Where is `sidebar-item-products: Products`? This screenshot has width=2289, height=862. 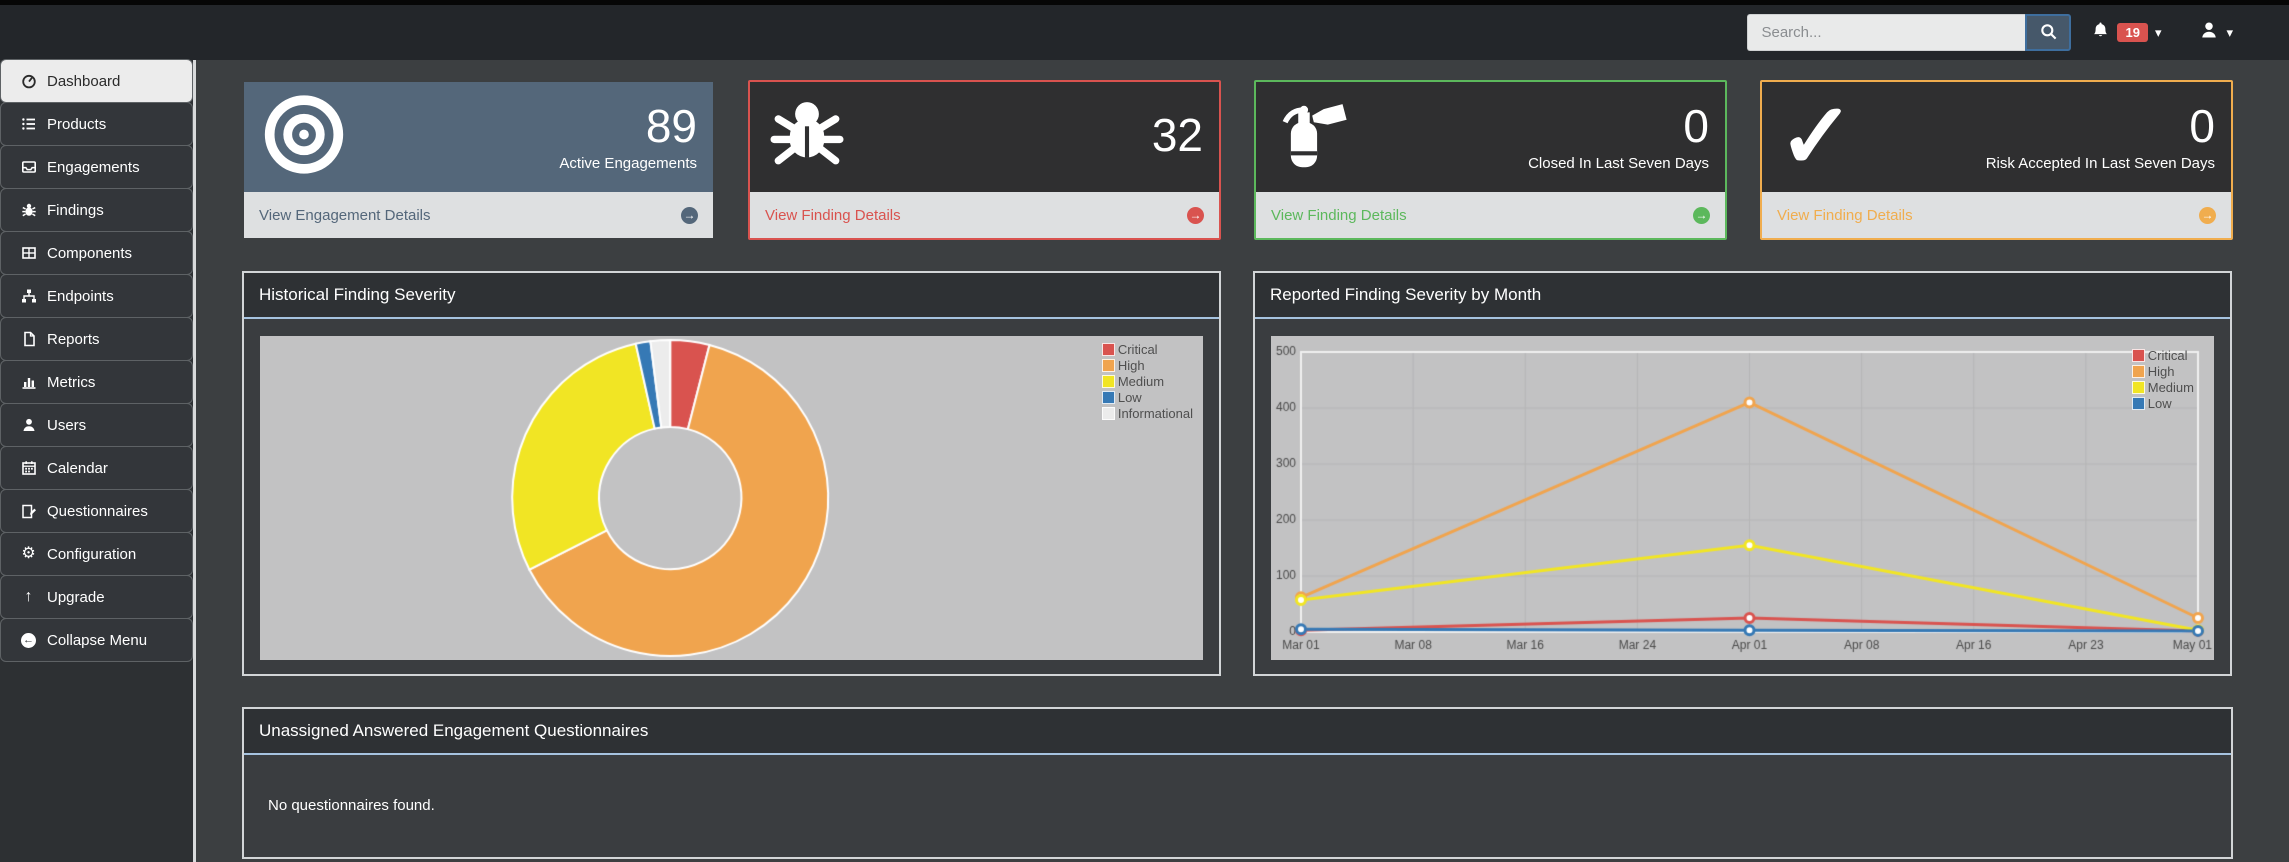
sidebar-item-products: Products is located at coordinates (96, 124).